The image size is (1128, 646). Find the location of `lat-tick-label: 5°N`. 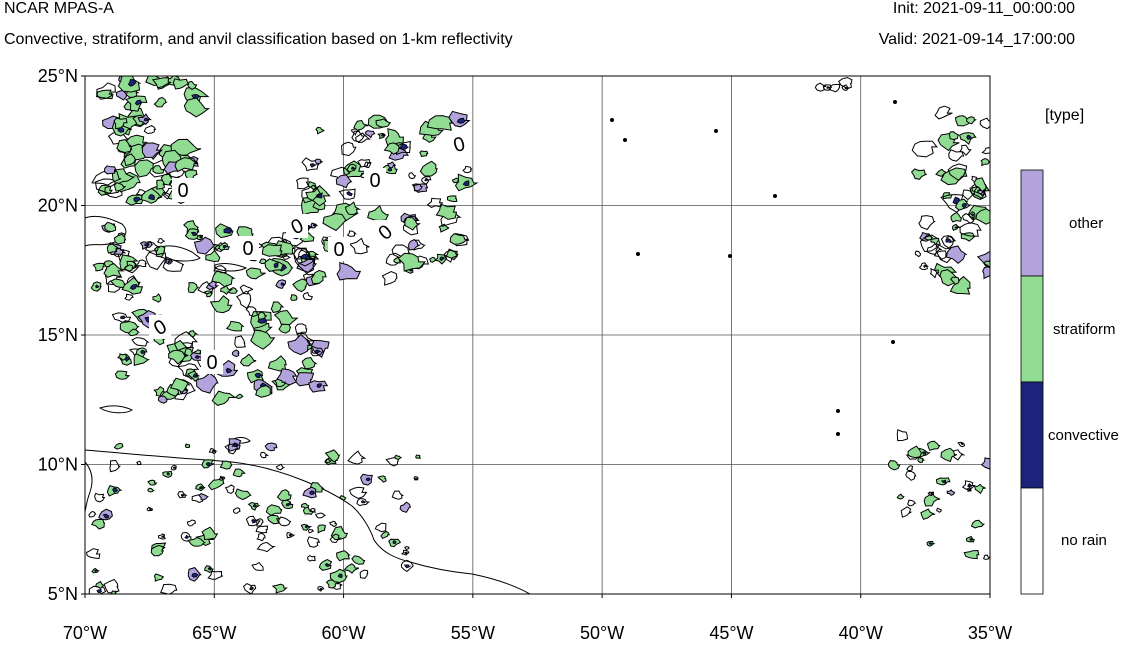

lat-tick-label: 5°N is located at coordinates (63, 594).